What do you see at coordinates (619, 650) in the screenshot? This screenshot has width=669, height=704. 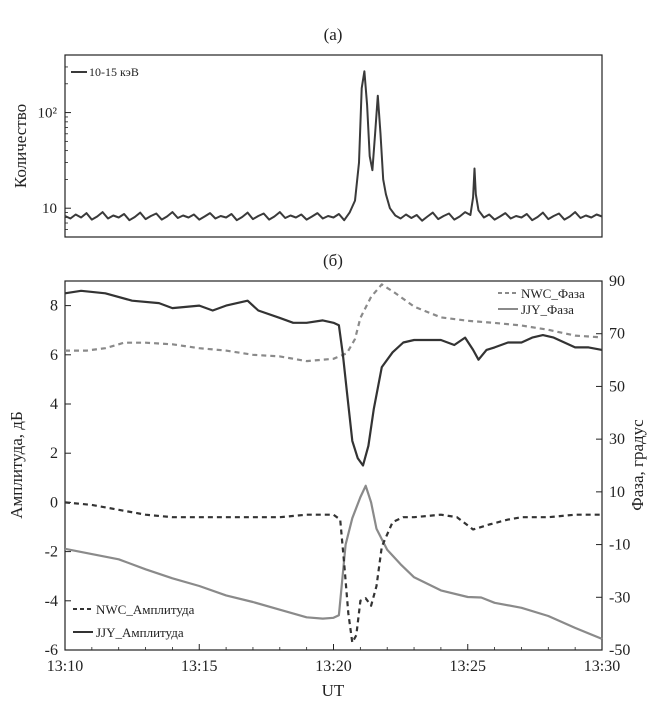 I see `panel-b-right-y-tick-label: -50` at bounding box center [619, 650].